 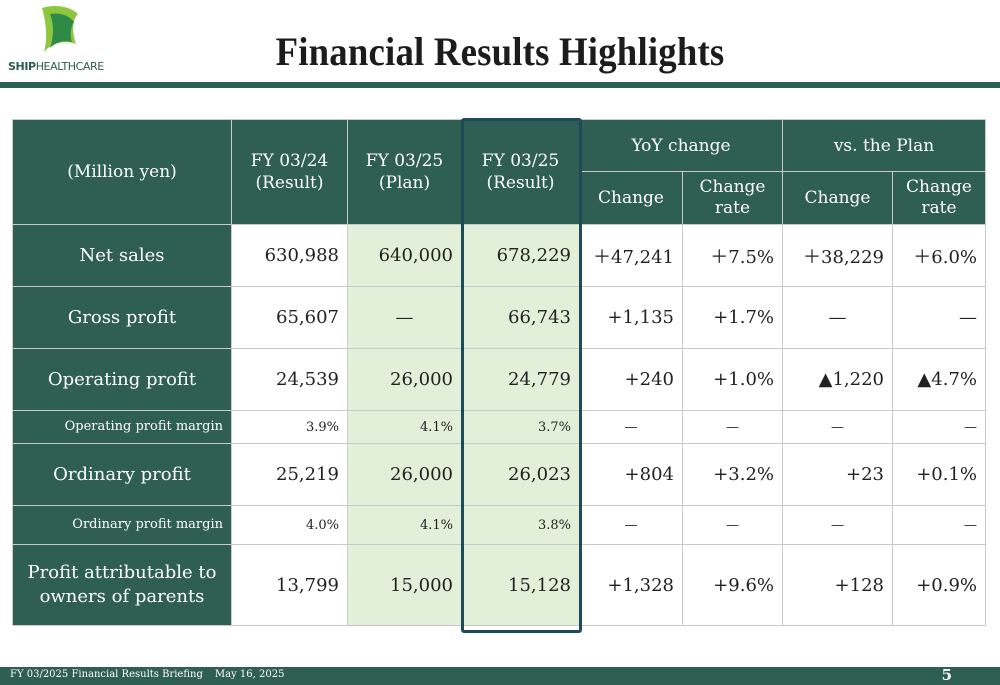 I want to click on footer-bar, so click(x=500, y=676).